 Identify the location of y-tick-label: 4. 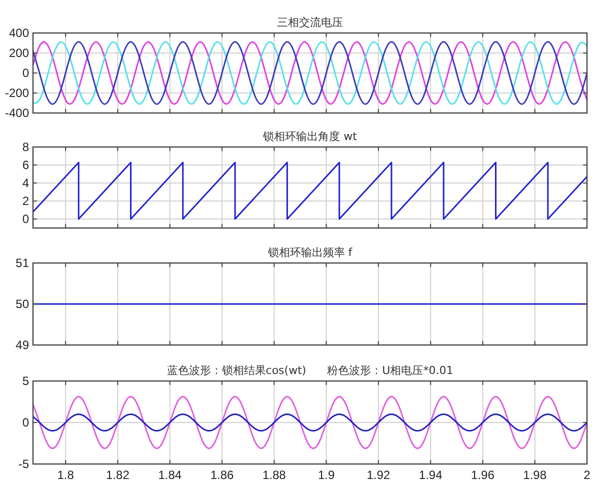
(26, 183).